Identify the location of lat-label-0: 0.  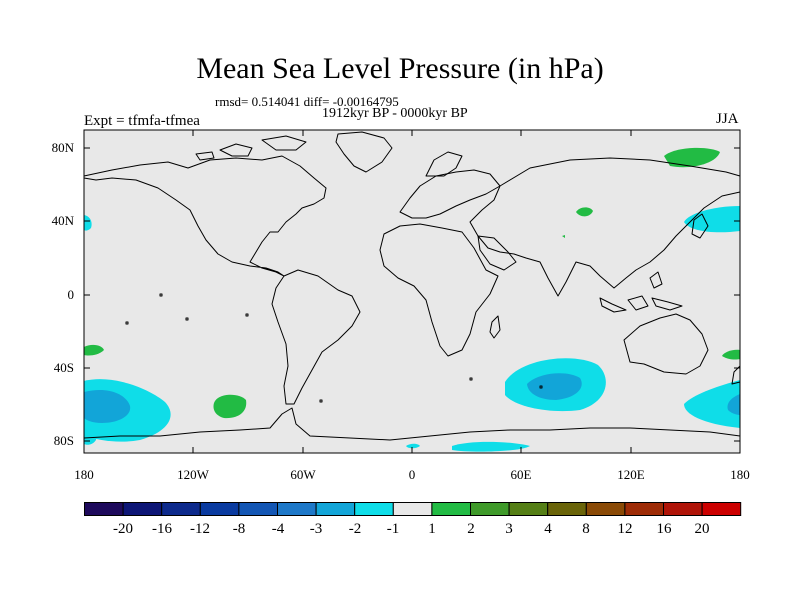
(71, 294).